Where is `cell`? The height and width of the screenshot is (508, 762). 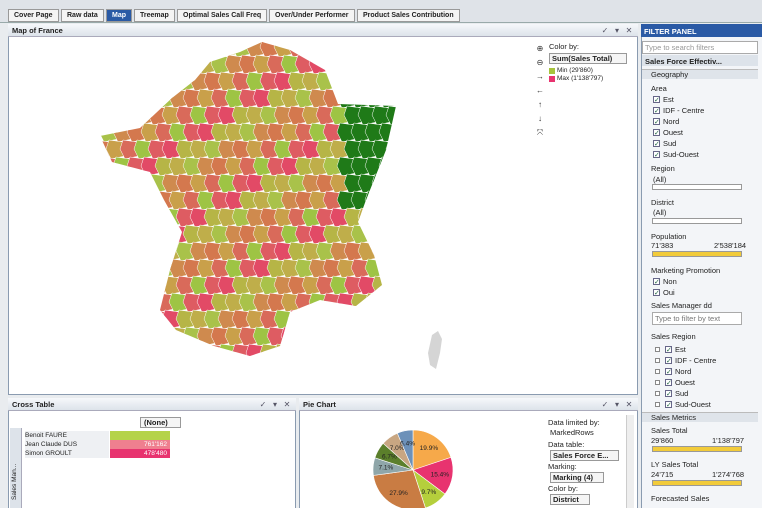 cell is located at coordinates (140, 435).